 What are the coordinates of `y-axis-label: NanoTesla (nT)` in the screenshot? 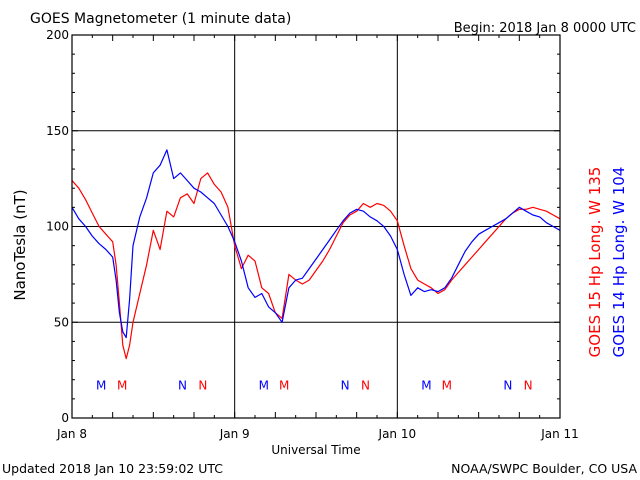 It's located at (20, 244).